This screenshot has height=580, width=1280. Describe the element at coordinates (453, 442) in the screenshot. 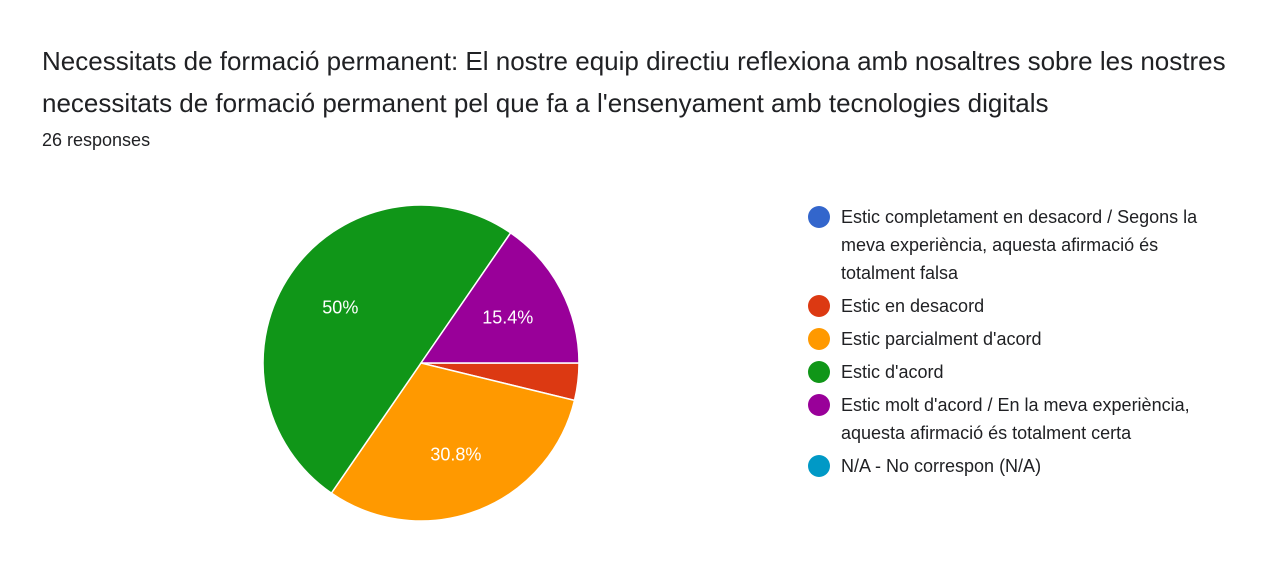

I see `pie-slice-estic-parcialment-d-acord` at that location.